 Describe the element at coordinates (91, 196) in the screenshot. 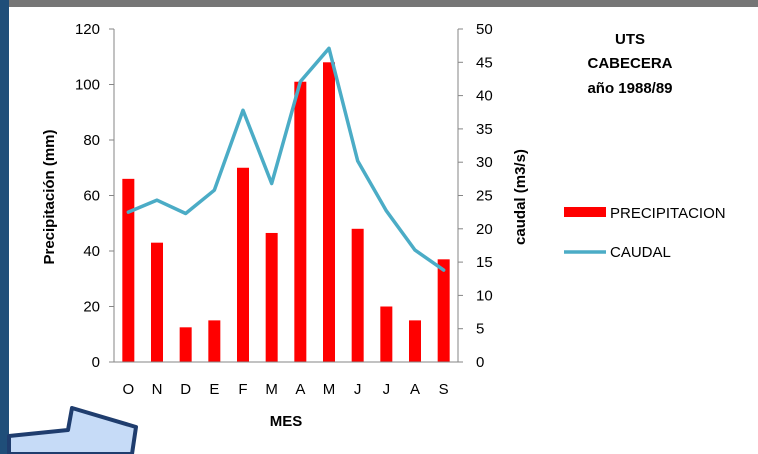

I see `y-tick-label: 60` at that location.